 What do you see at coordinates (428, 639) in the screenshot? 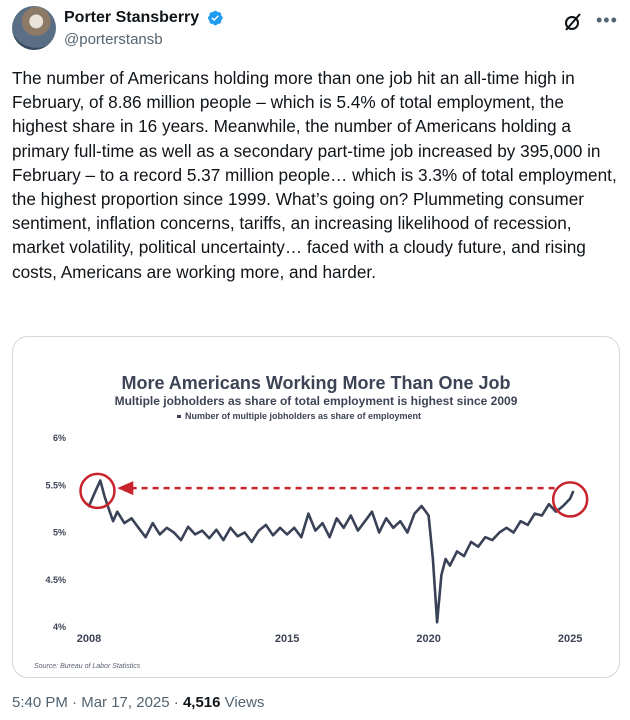
I see `x-tick-label: 2020` at bounding box center [428, 639].